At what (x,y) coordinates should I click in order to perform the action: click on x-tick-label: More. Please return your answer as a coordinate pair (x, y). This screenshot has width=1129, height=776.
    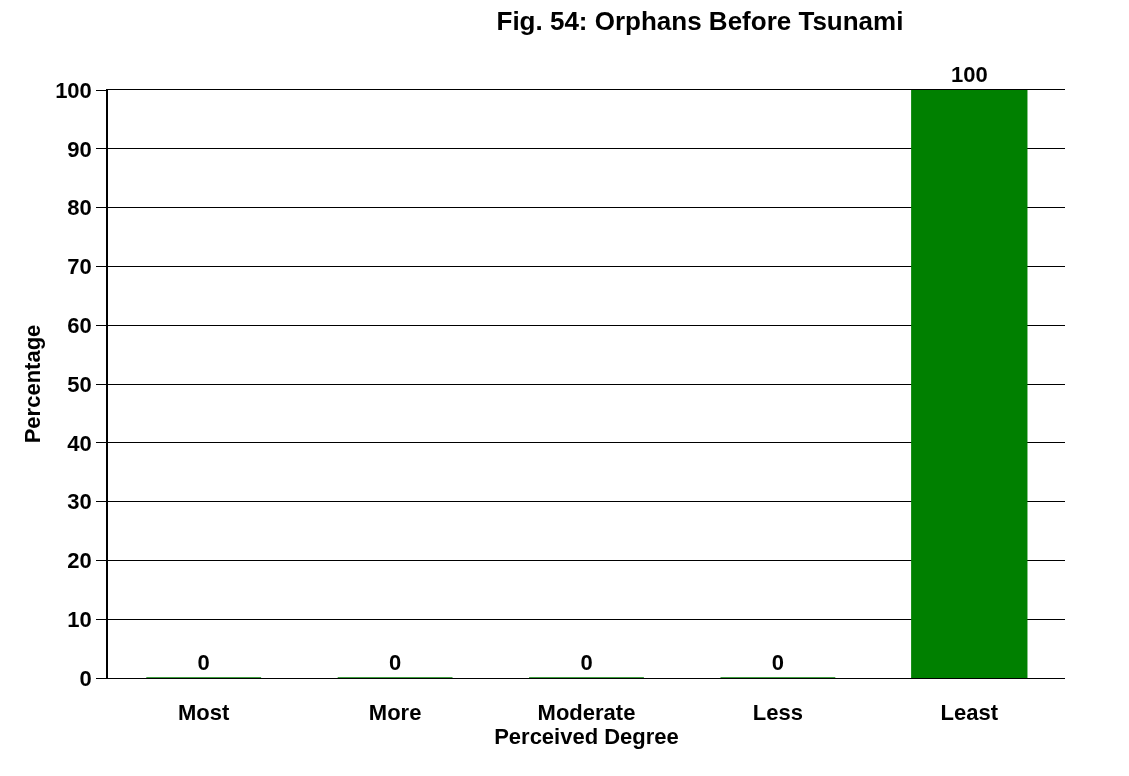
    Looking at the image, I should click on (395, 712).